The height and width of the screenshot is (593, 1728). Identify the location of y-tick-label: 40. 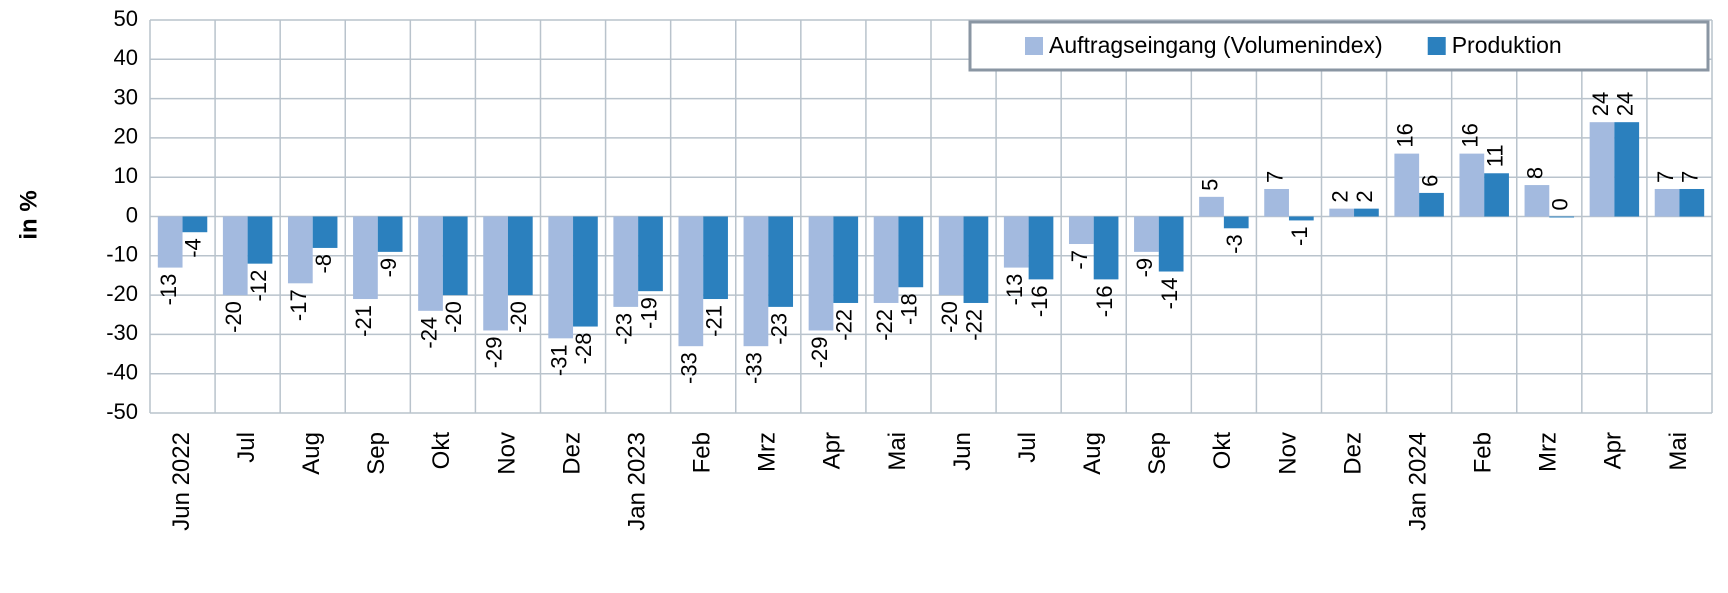
(126, 57).